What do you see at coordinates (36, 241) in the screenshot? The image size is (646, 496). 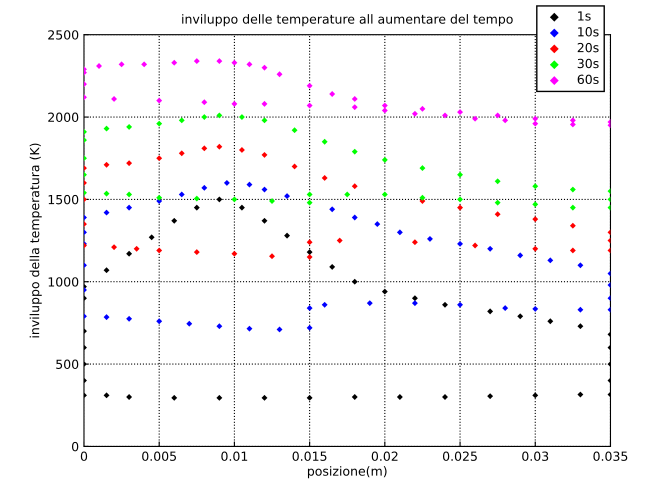 I see `y-axis-title: inviluppo della temperatura (K)` at bounding box center [36, 241].